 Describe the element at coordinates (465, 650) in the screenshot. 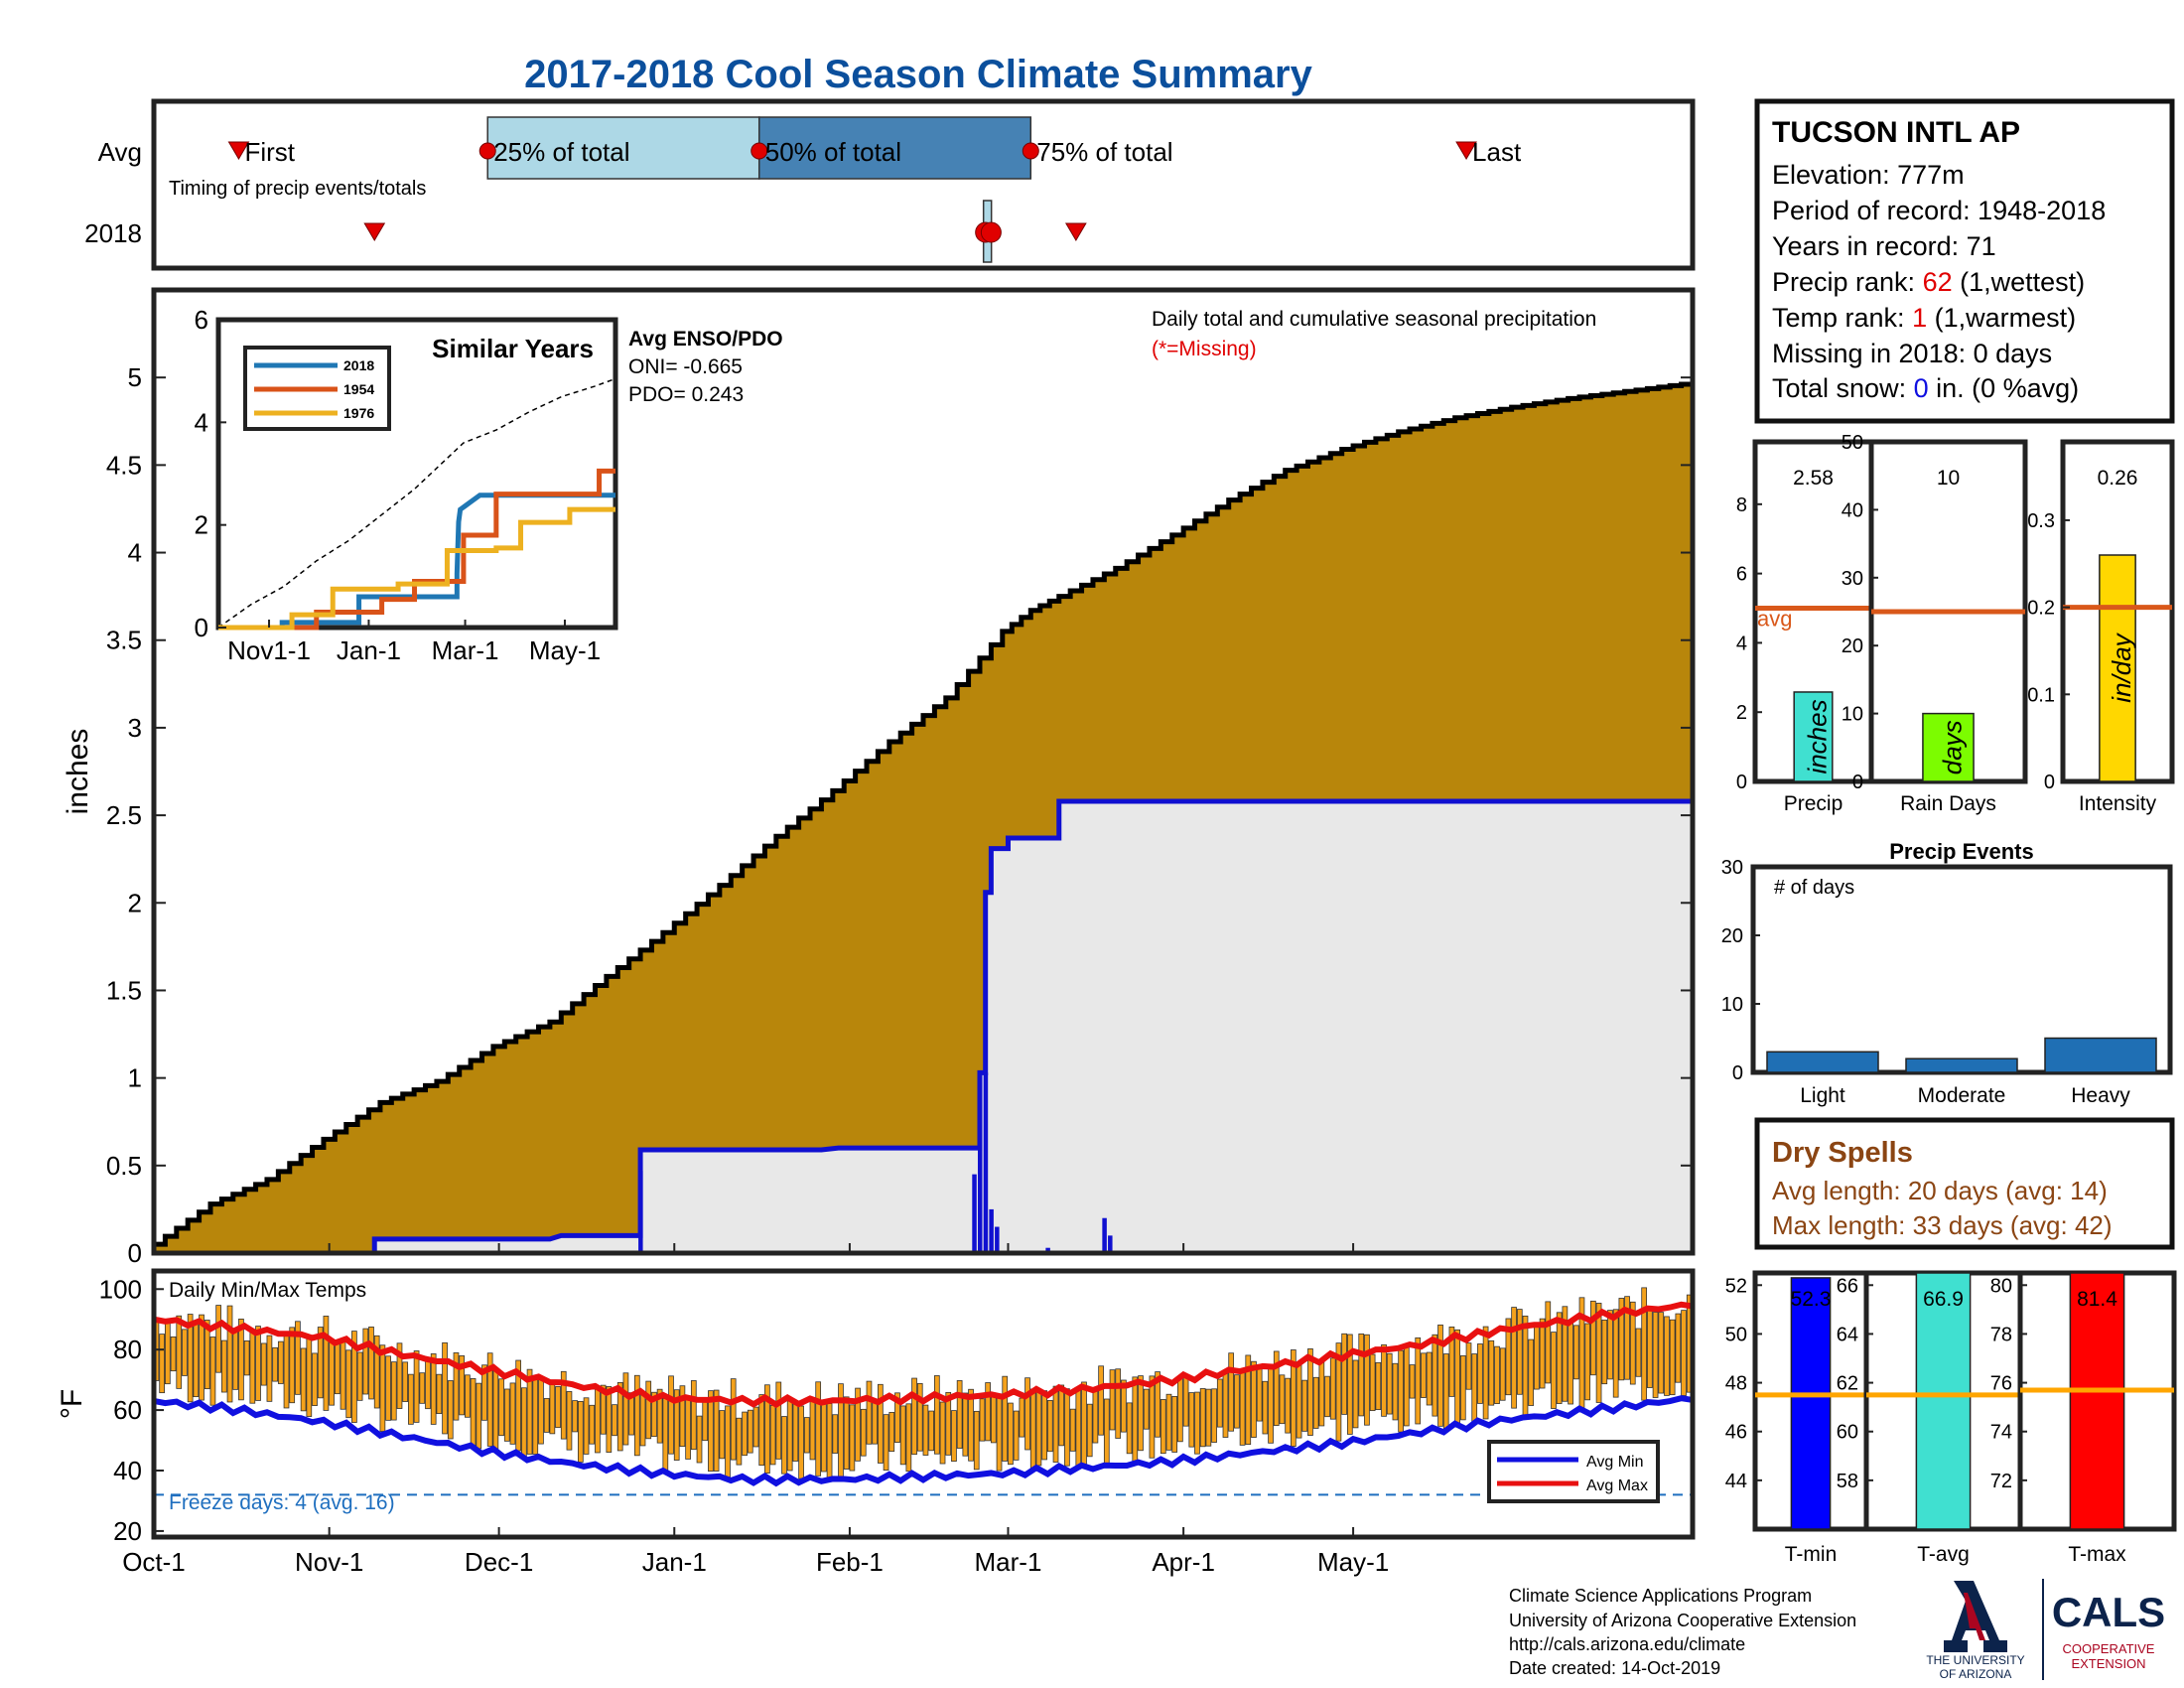

I see `inset-x-tick-label: Mar-1` at that location.